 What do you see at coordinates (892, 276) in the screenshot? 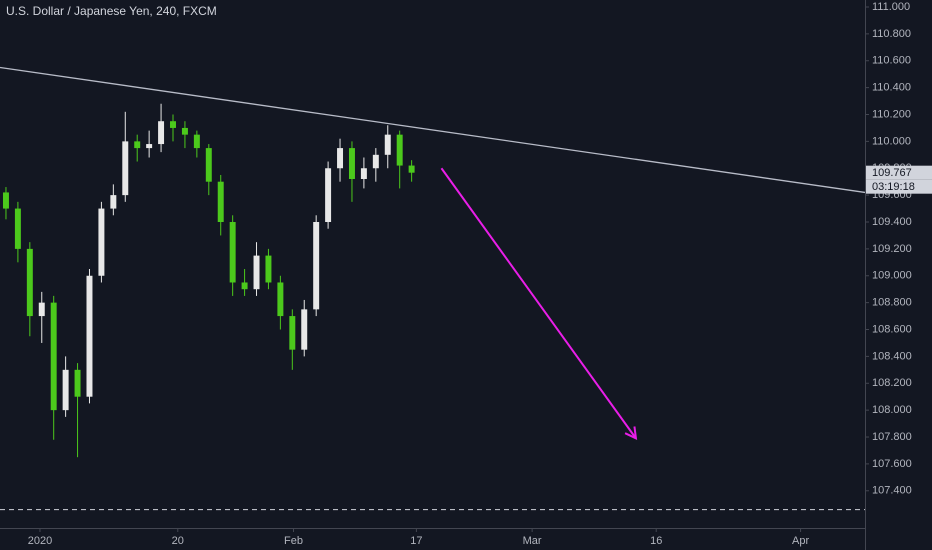
I see `y-tick-label: 109.000` at bounding box center [892, 276].